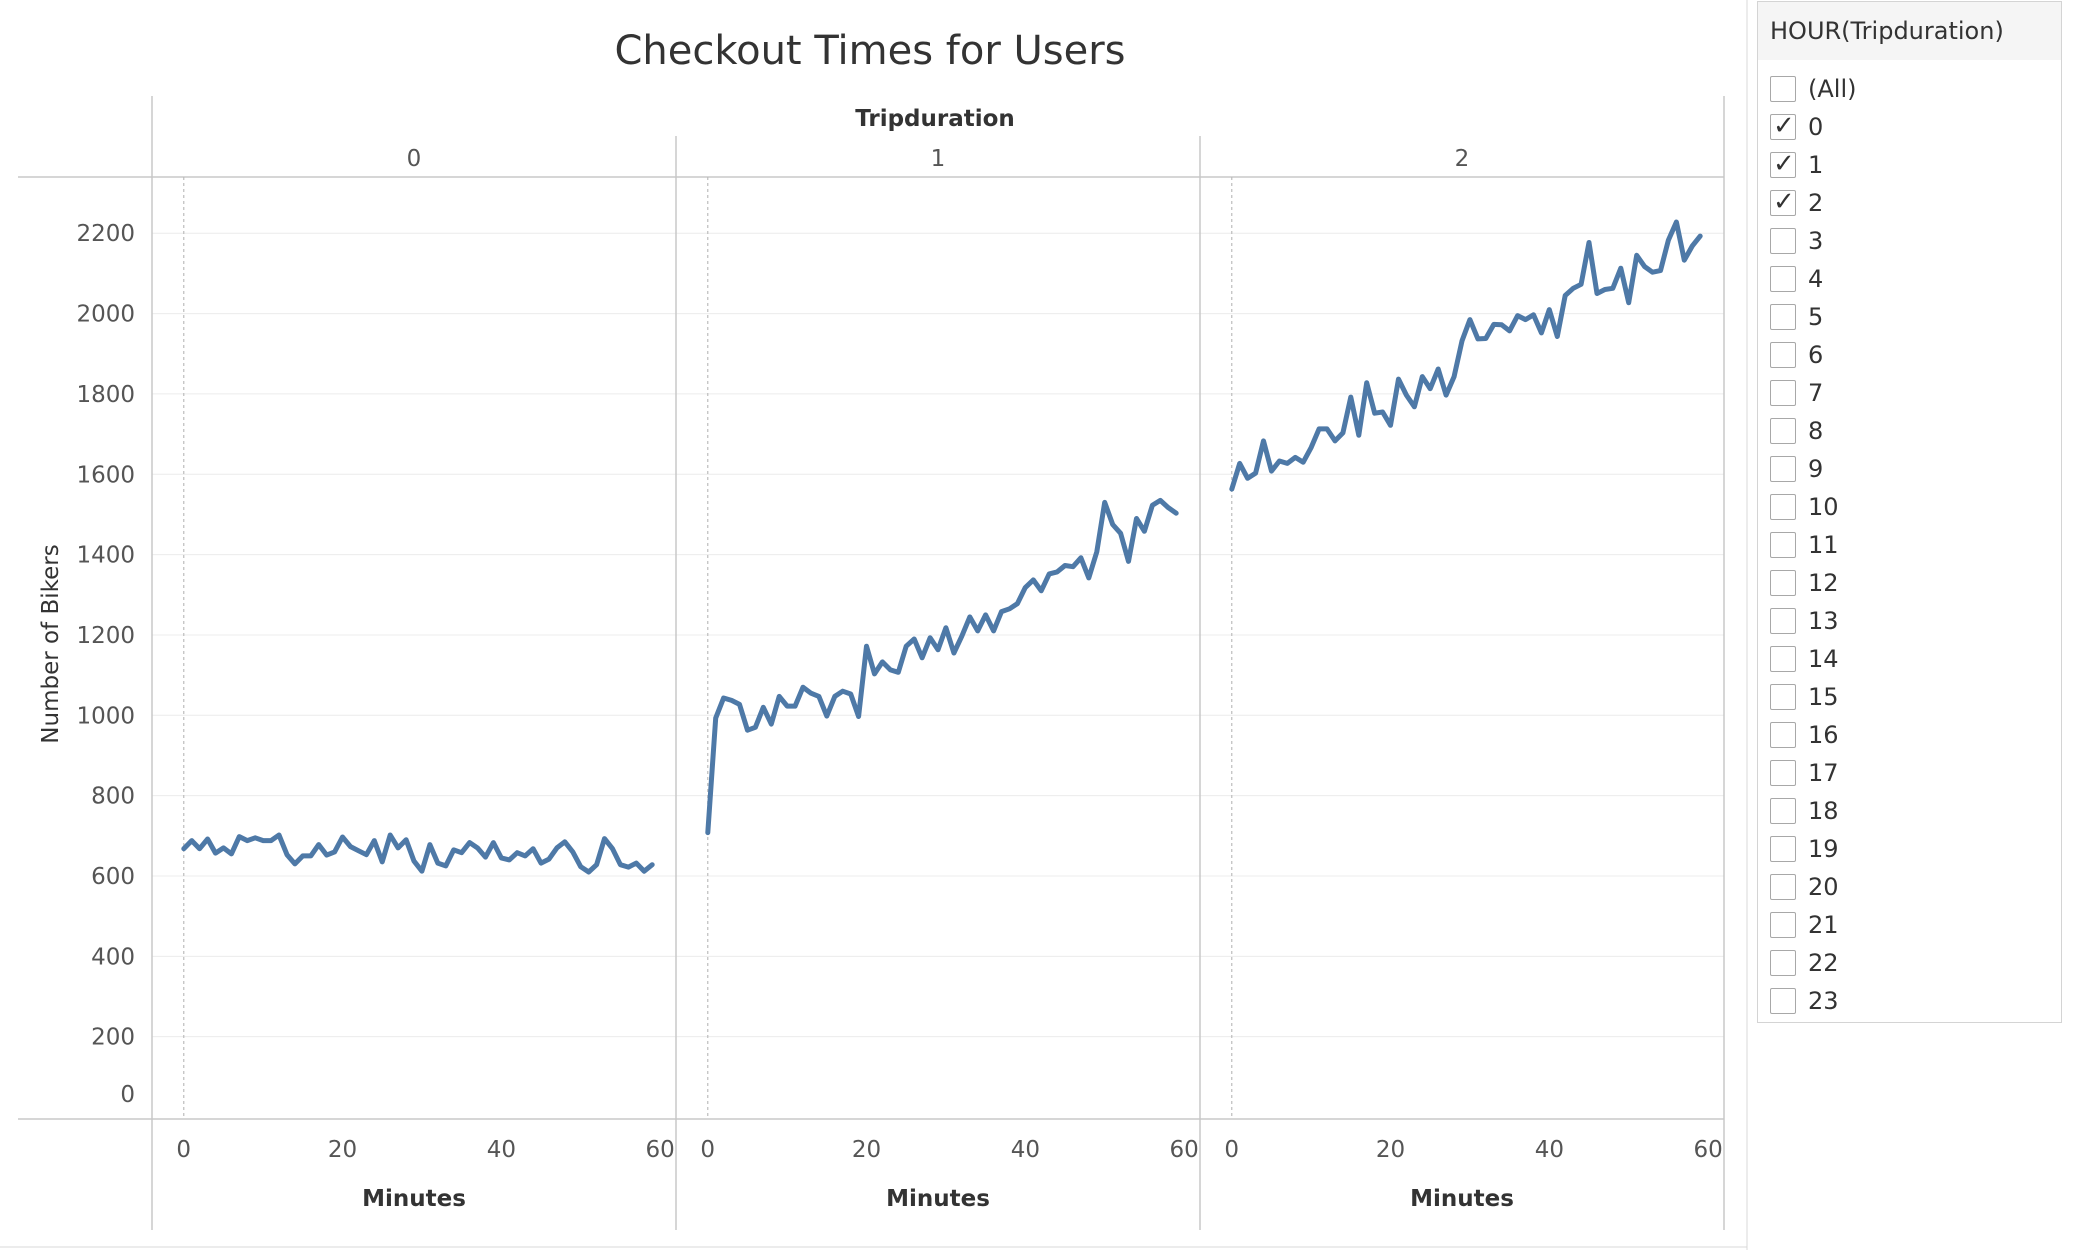  What do you see at coordinates (1816, 431) in the screenshot?
I see `filter-item-label: 8` at bounding box center [1816, 431].